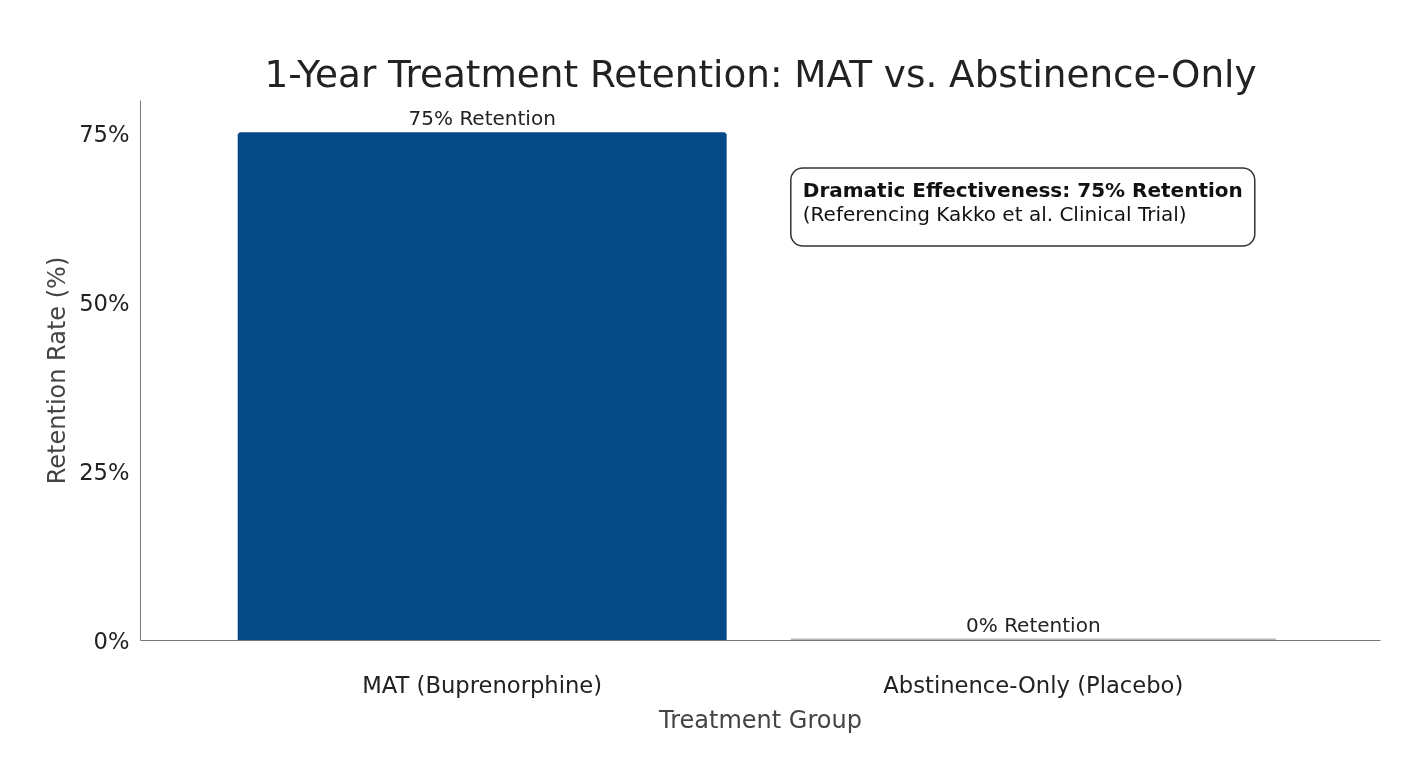 The height and width of the screenshot is (768, 1408). Describe the element at coordinates (104, 471) in the screenshot. I see `y-tick-label: 25%` at that location.